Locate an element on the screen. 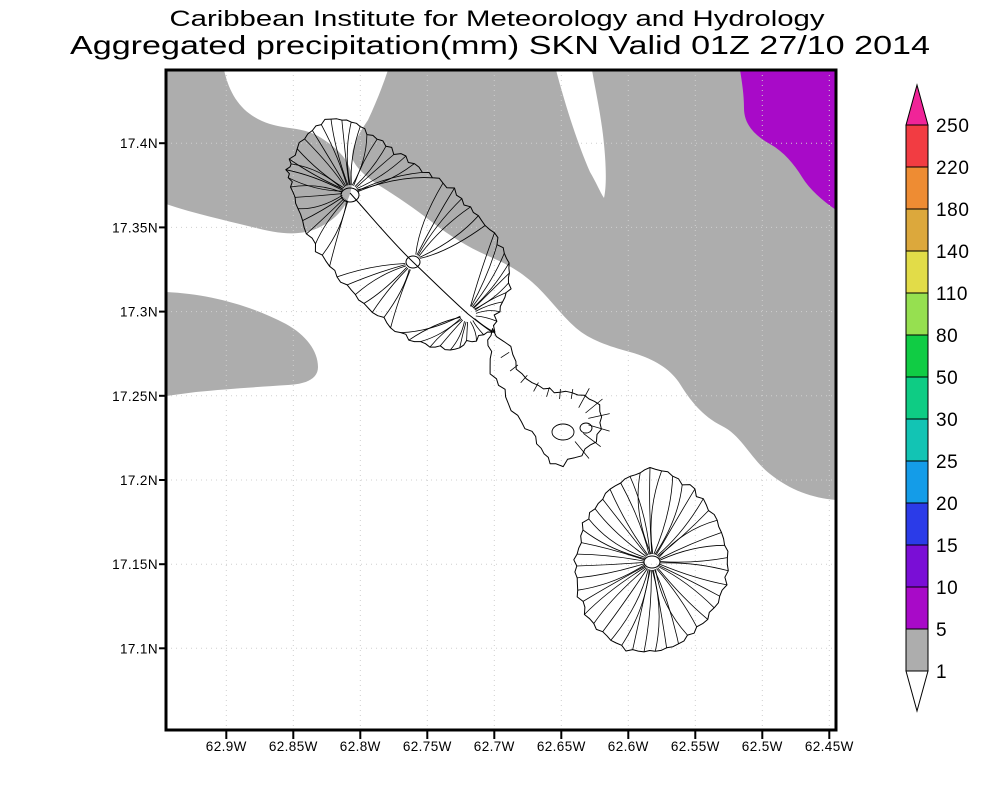 This screenshot has height=800, width=1000. ridge-line is located at coordinates (421, 262).